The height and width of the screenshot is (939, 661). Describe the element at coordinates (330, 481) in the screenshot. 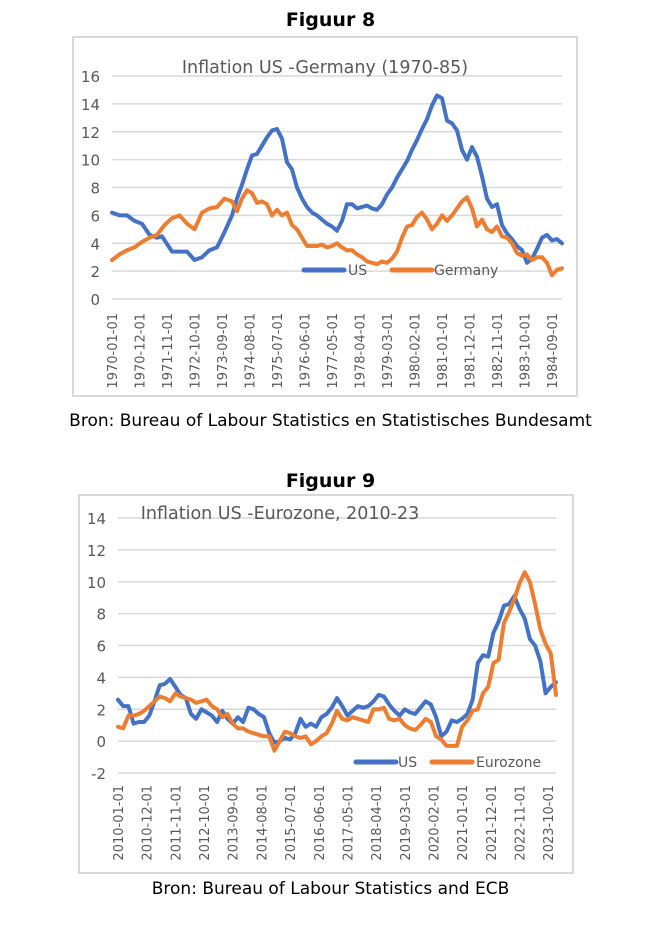

I see `figure-9-label: Figuur 9` at that location.